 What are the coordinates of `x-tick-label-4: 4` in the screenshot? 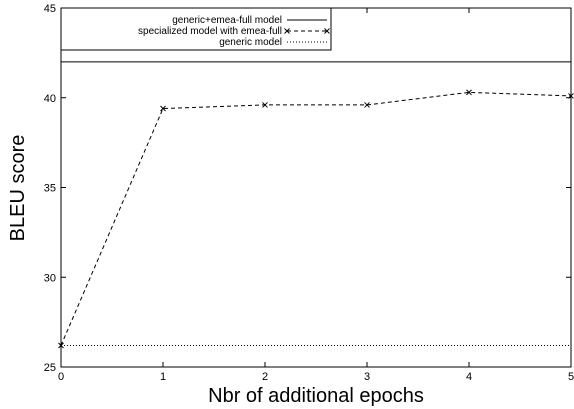 It's located at (469, 377).